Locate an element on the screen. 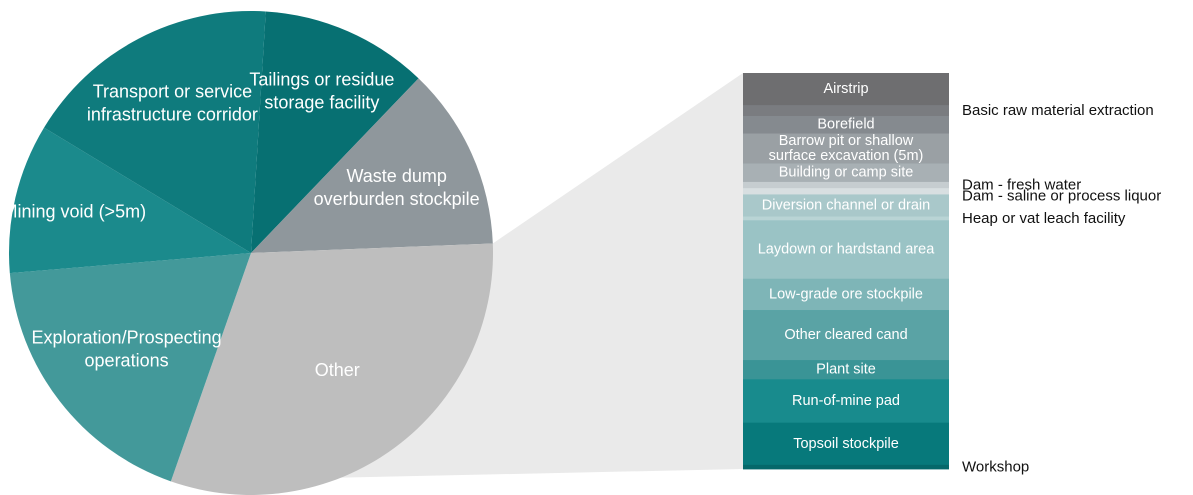  bar-segment-label-borefield: Borefield is located at coordinates (845, 125).